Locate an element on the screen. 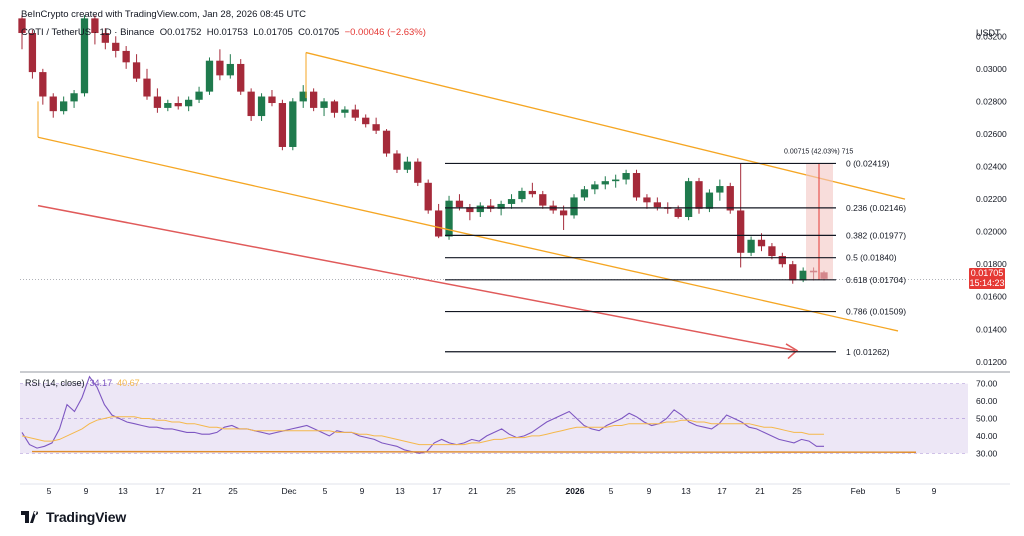  ohlc-close: C0.01705 is located at coordinates (319, 32).